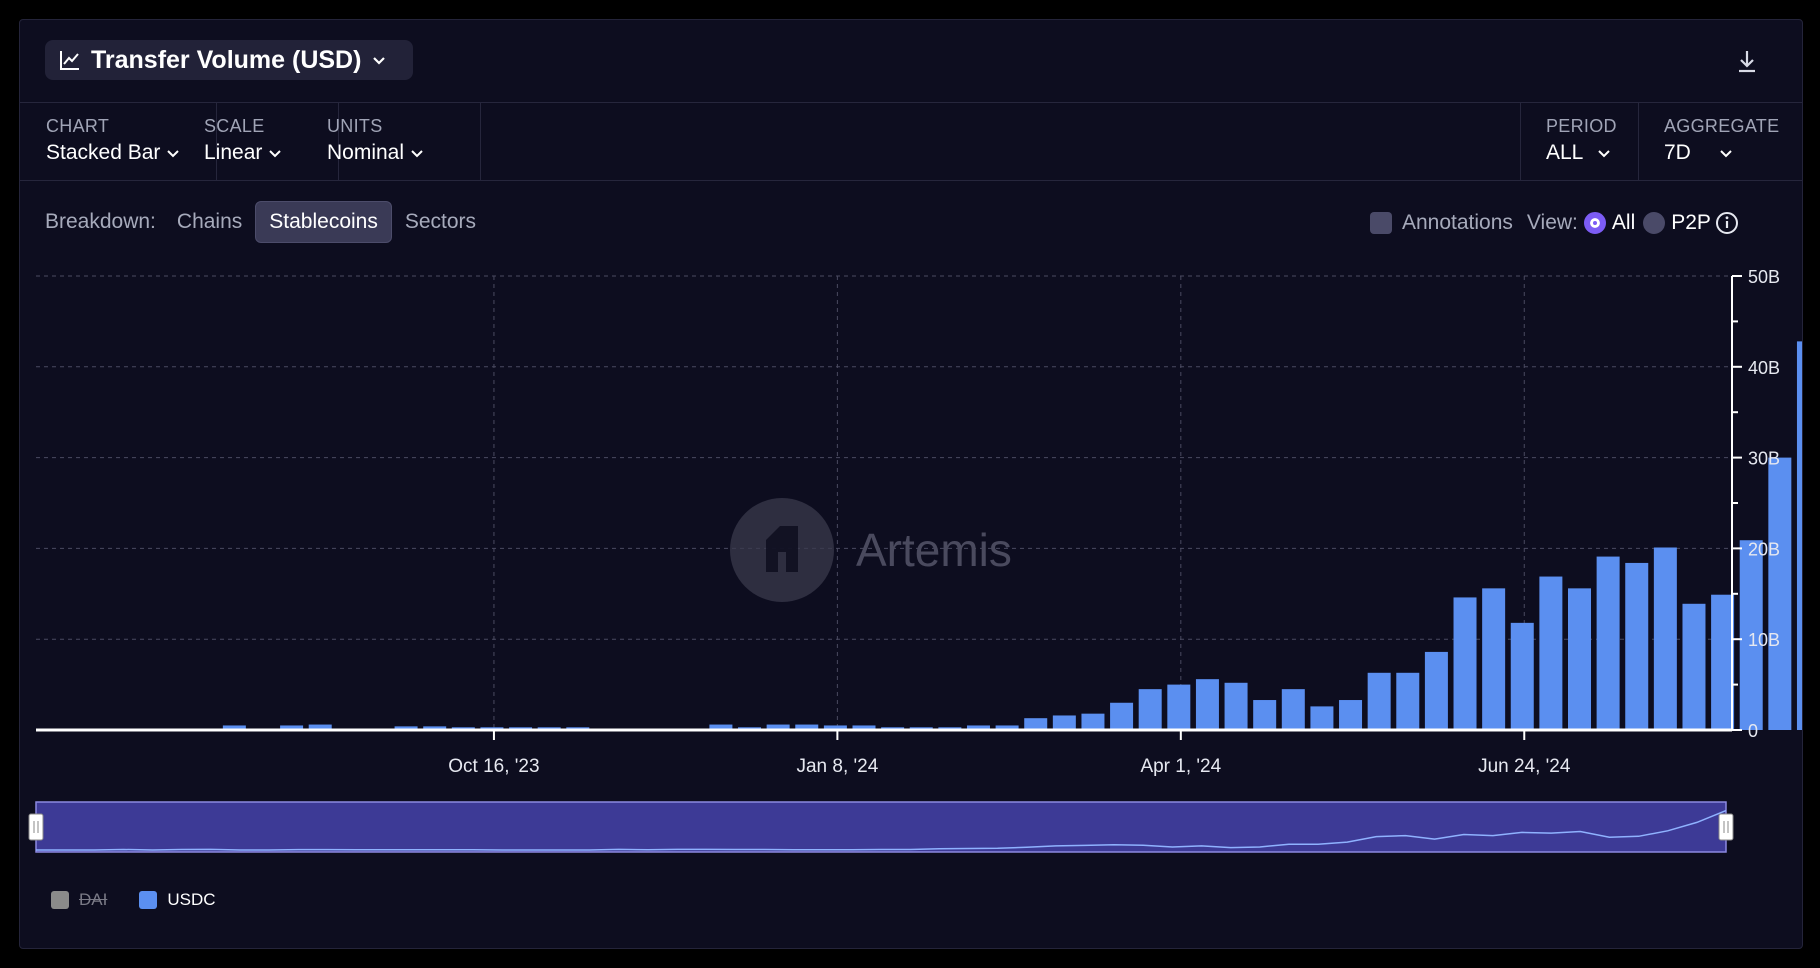  I want to click on y-tick-label: 30B, so click(1764, 459).